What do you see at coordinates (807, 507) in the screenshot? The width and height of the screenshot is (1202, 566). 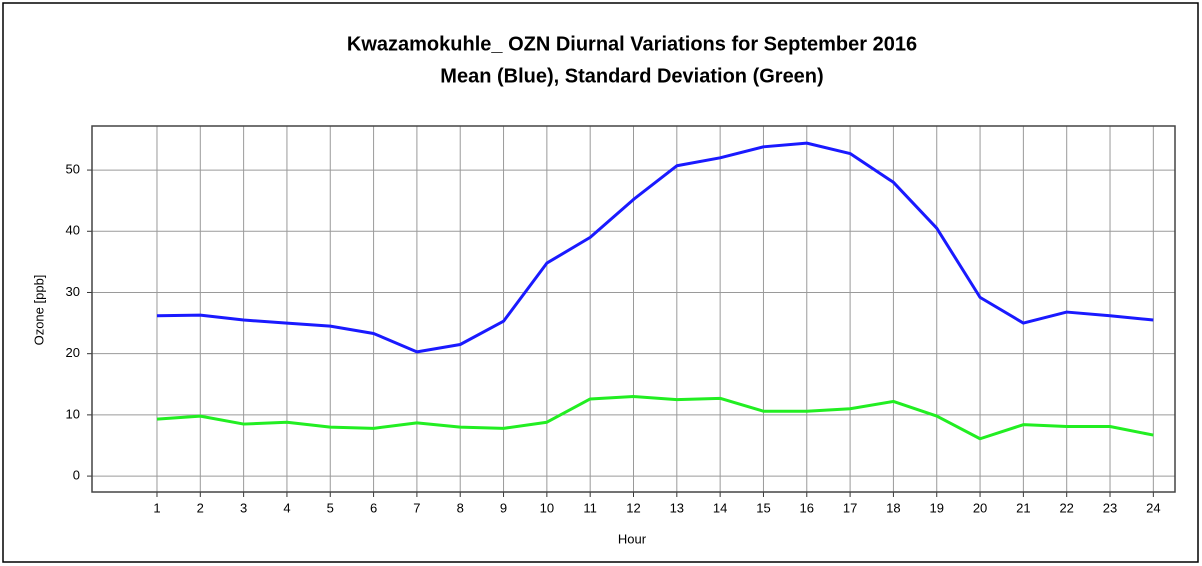 I see `x-tick-label: 16` at bounding box center [807, 507].